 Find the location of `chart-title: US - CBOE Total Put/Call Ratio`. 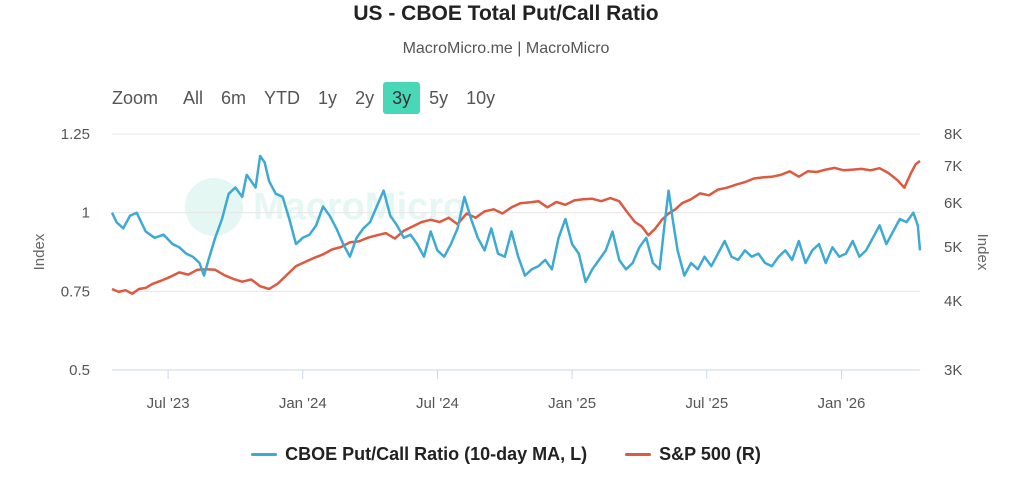

chart-title: US - CBOE Total Put/Call Ratio is located at coordinates (506, 13).